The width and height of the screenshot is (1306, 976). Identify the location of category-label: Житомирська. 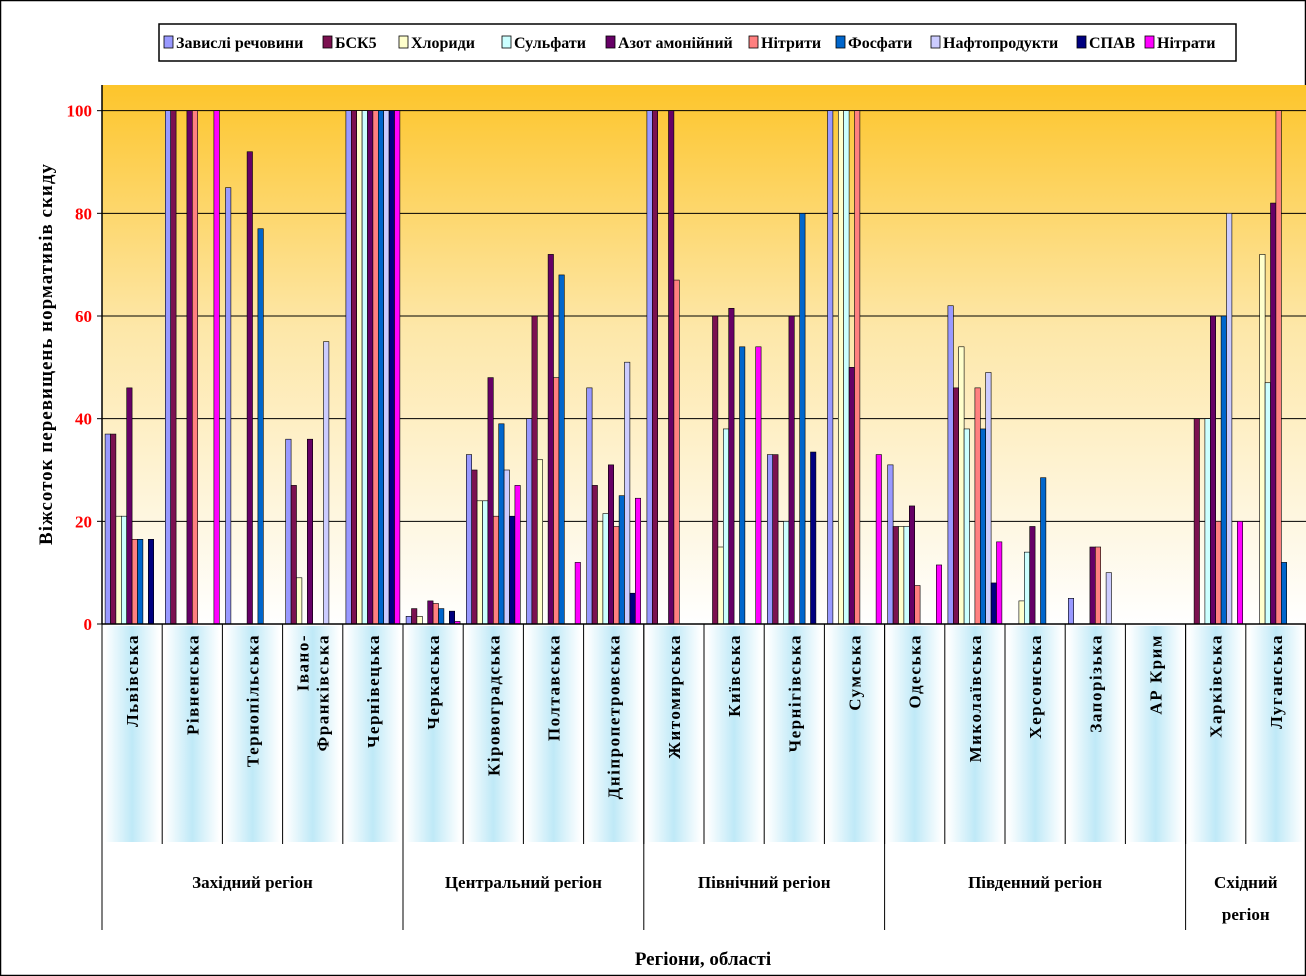
(674, 696).